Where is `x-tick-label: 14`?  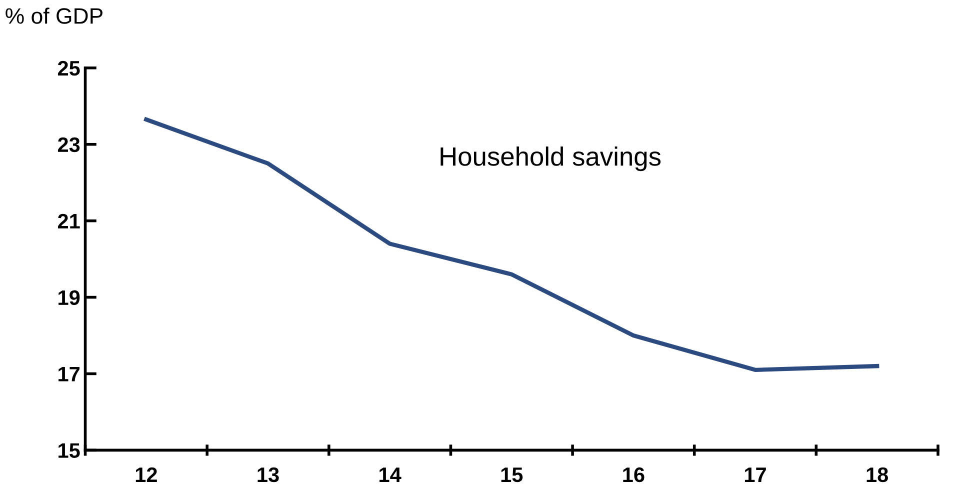 x-tick-label: 14 is located at coordinates (391, 475).